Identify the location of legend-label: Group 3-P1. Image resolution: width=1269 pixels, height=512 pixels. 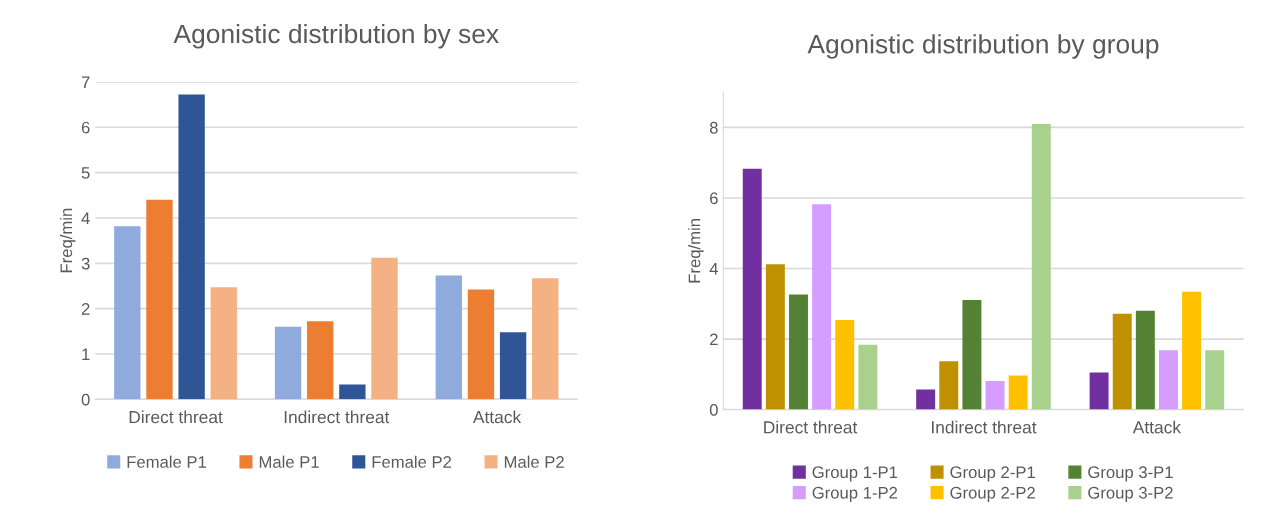
(1130, 474).